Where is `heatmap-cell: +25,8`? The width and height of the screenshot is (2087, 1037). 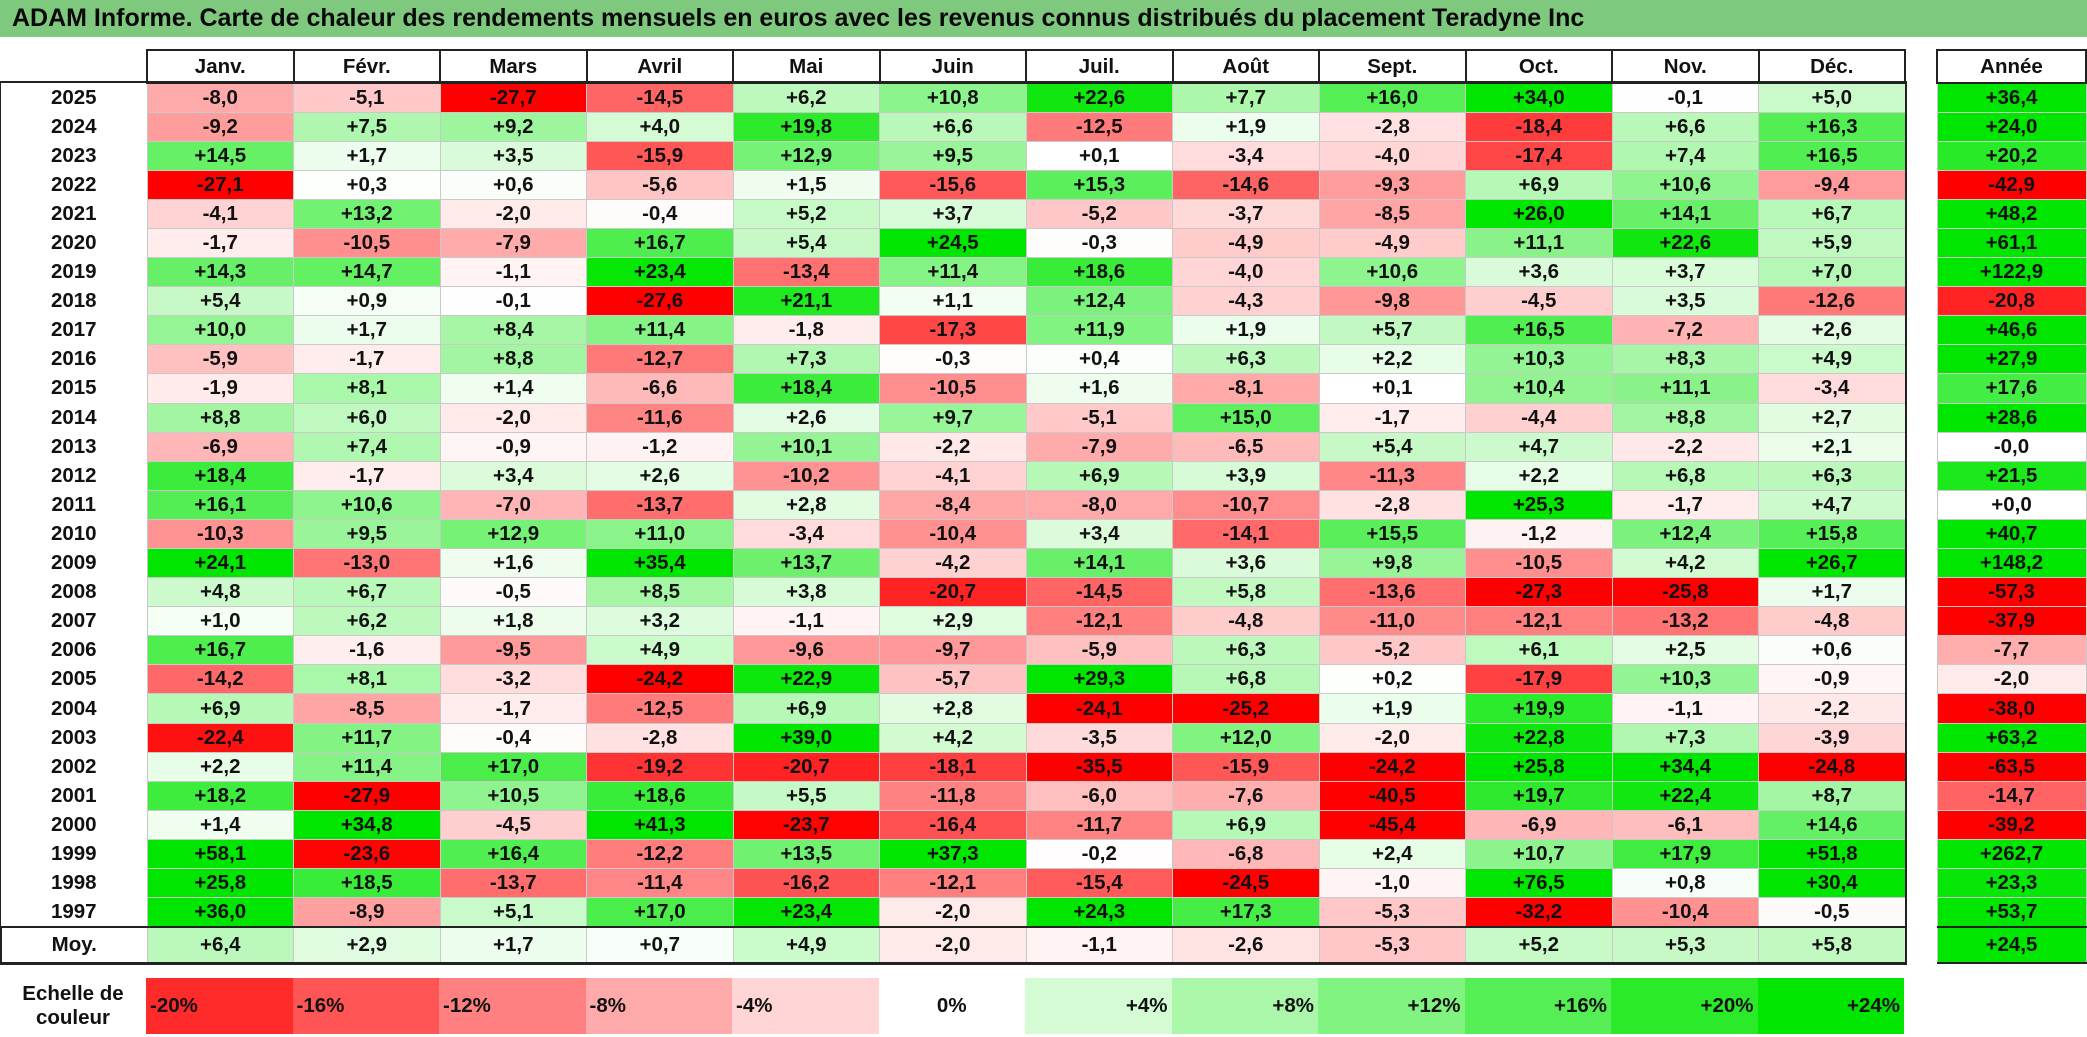 heatmap-cell: +25,8 is located at coordinates (1539, 766).